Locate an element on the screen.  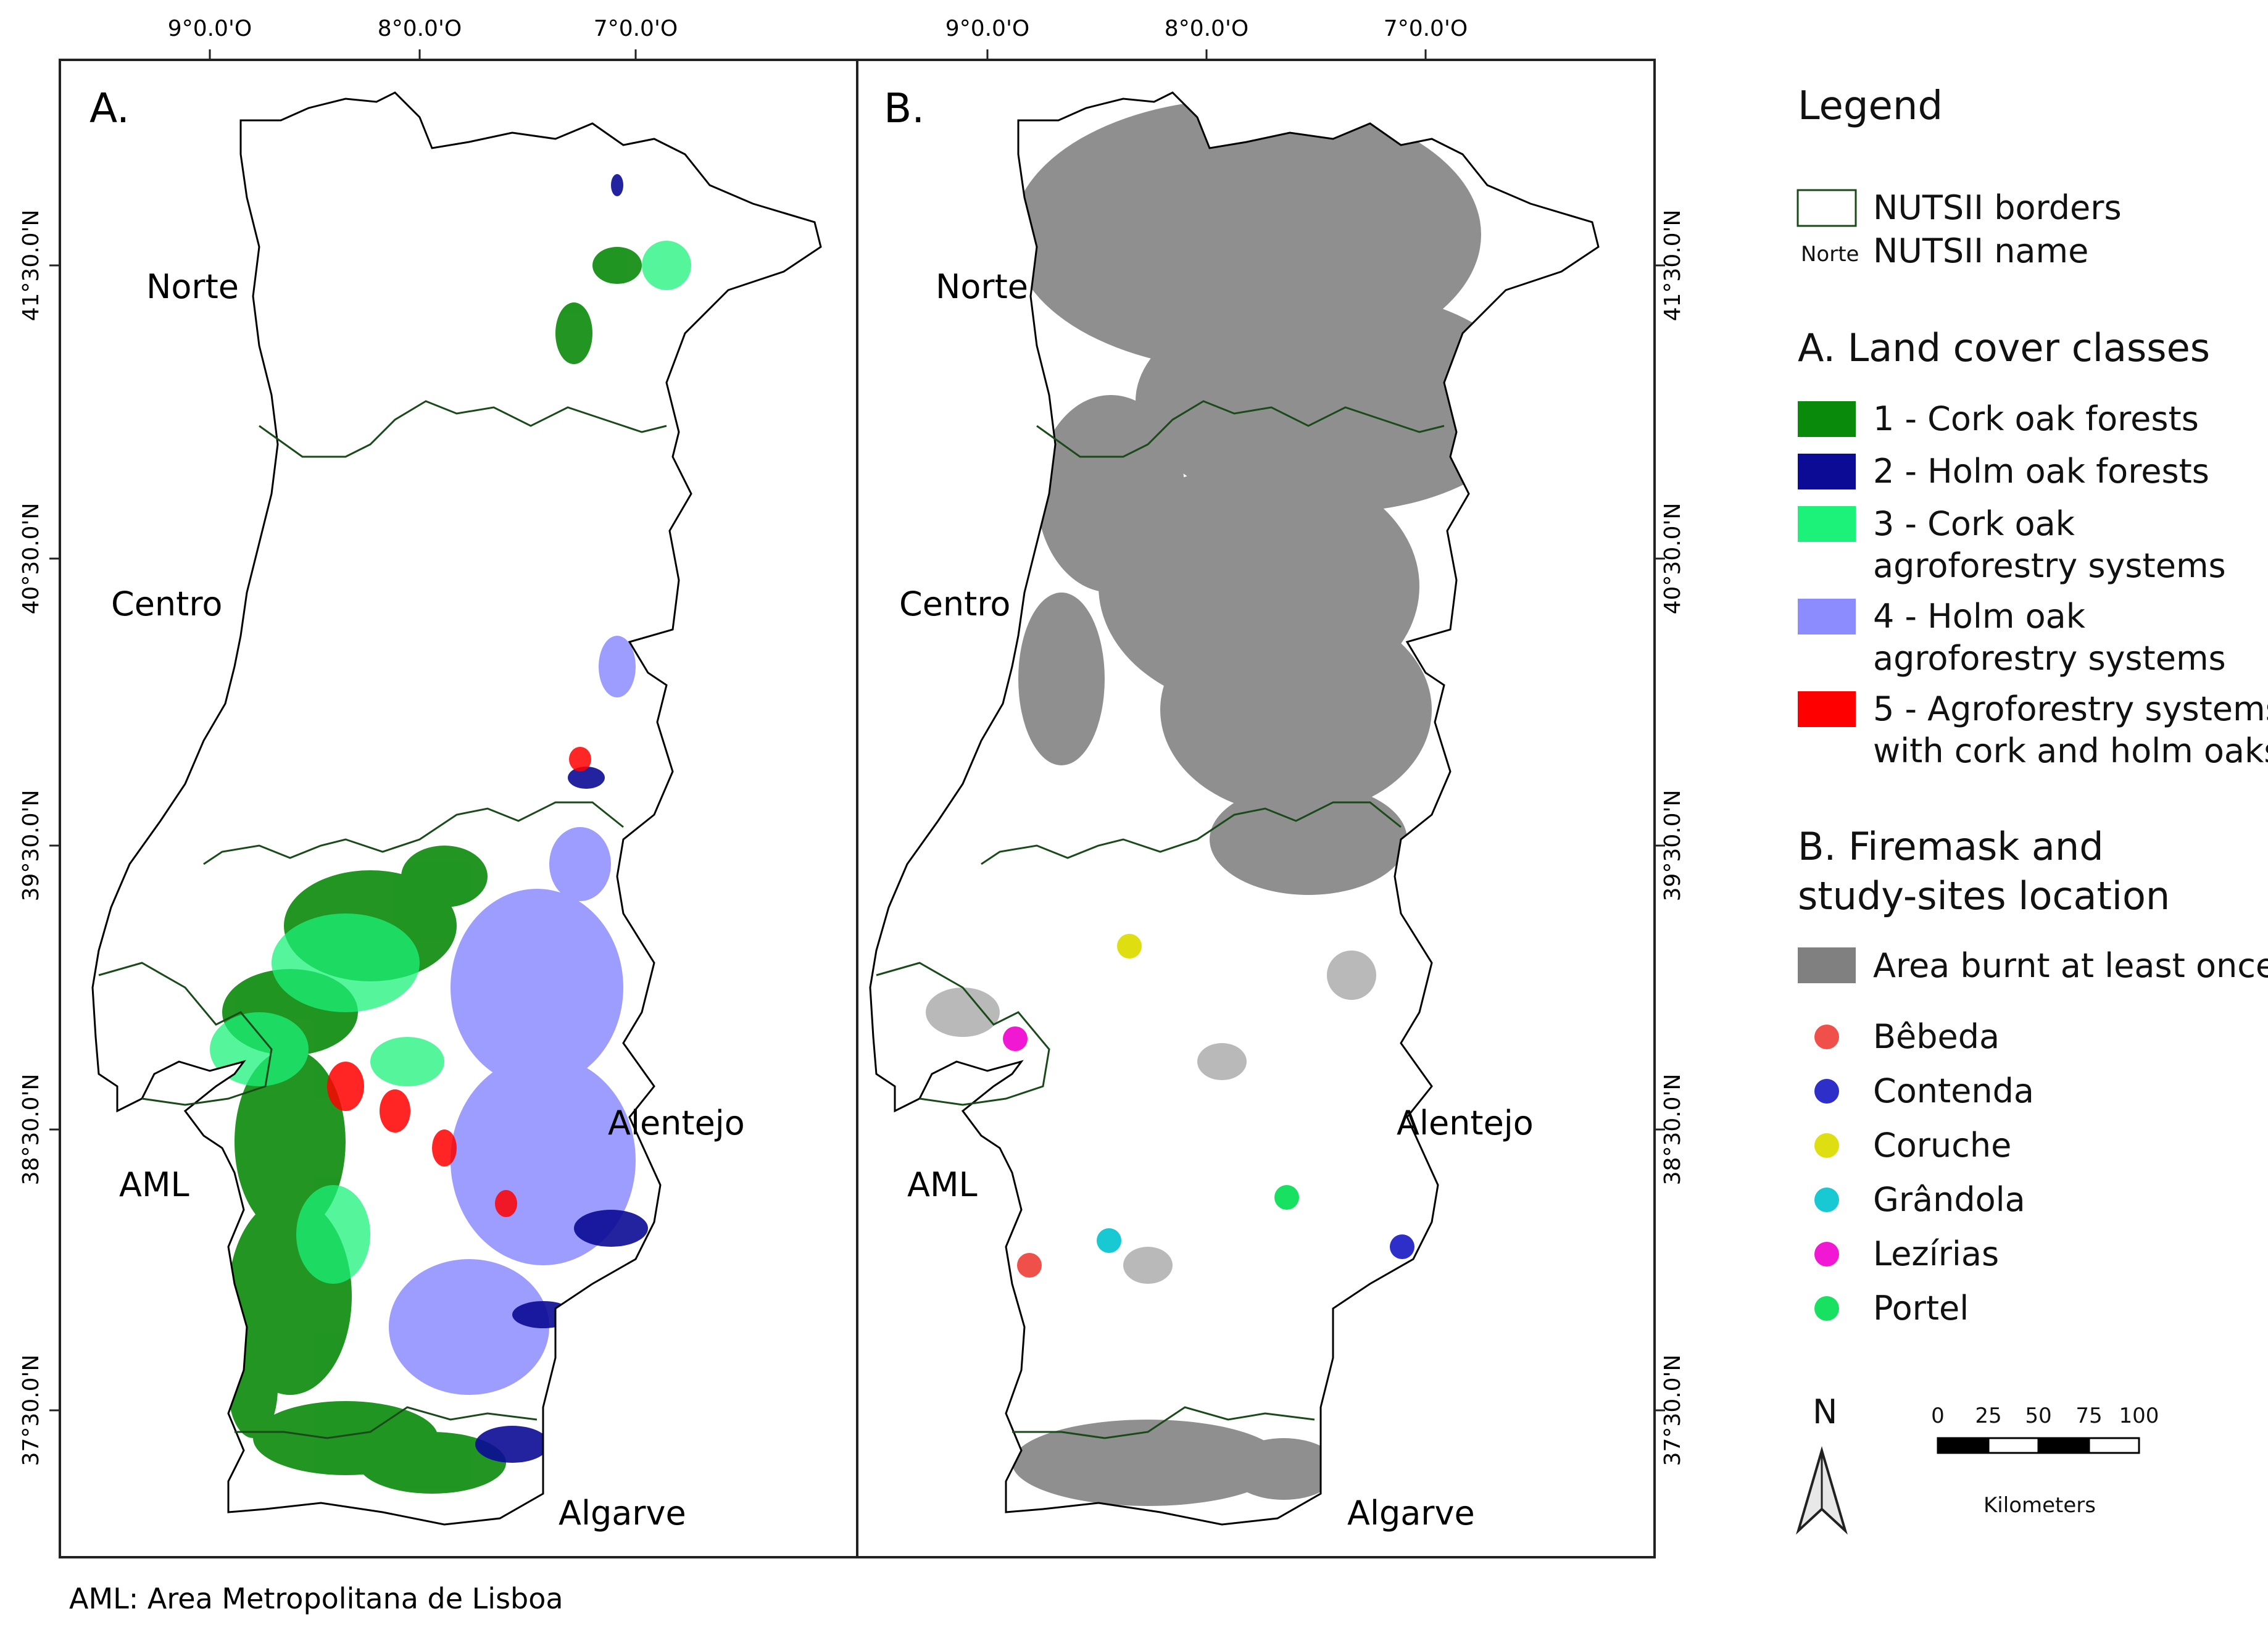
legend-title: Legend is located at coordinates (1870, 106).